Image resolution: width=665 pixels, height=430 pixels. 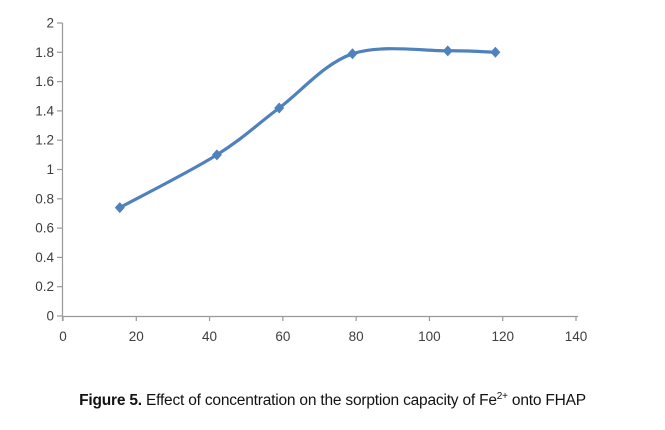 I want to click on y-tick-label: 1.2, so click(x=44, y=140).